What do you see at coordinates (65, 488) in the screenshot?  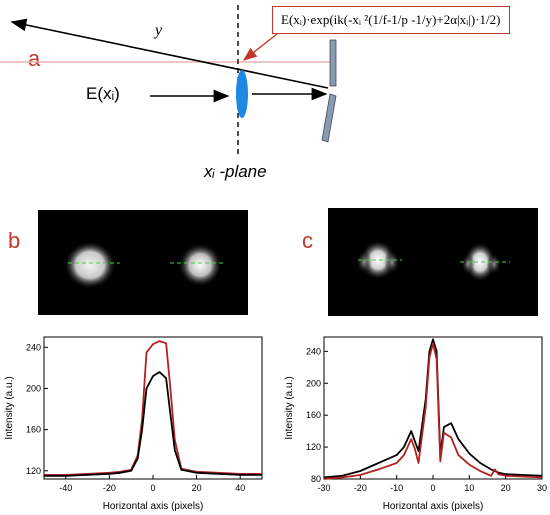 I see `x-tick-label: -40` at bounding box center [65, 488].